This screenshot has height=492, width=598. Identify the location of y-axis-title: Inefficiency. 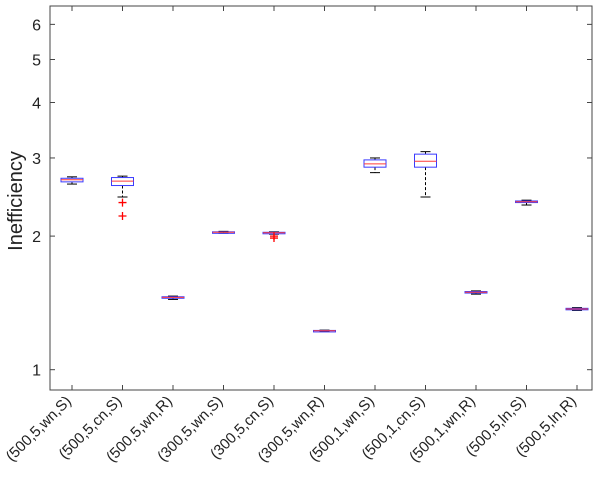
(16, 201).